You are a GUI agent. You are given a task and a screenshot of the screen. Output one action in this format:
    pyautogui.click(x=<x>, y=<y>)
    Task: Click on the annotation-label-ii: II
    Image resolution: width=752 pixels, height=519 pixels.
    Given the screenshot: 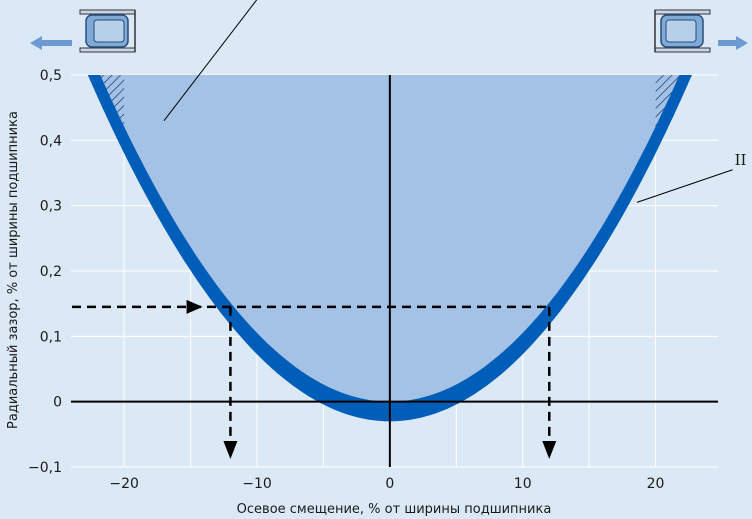 What is the action you would take?
    pyautogui.click(x=741, y=160)
    